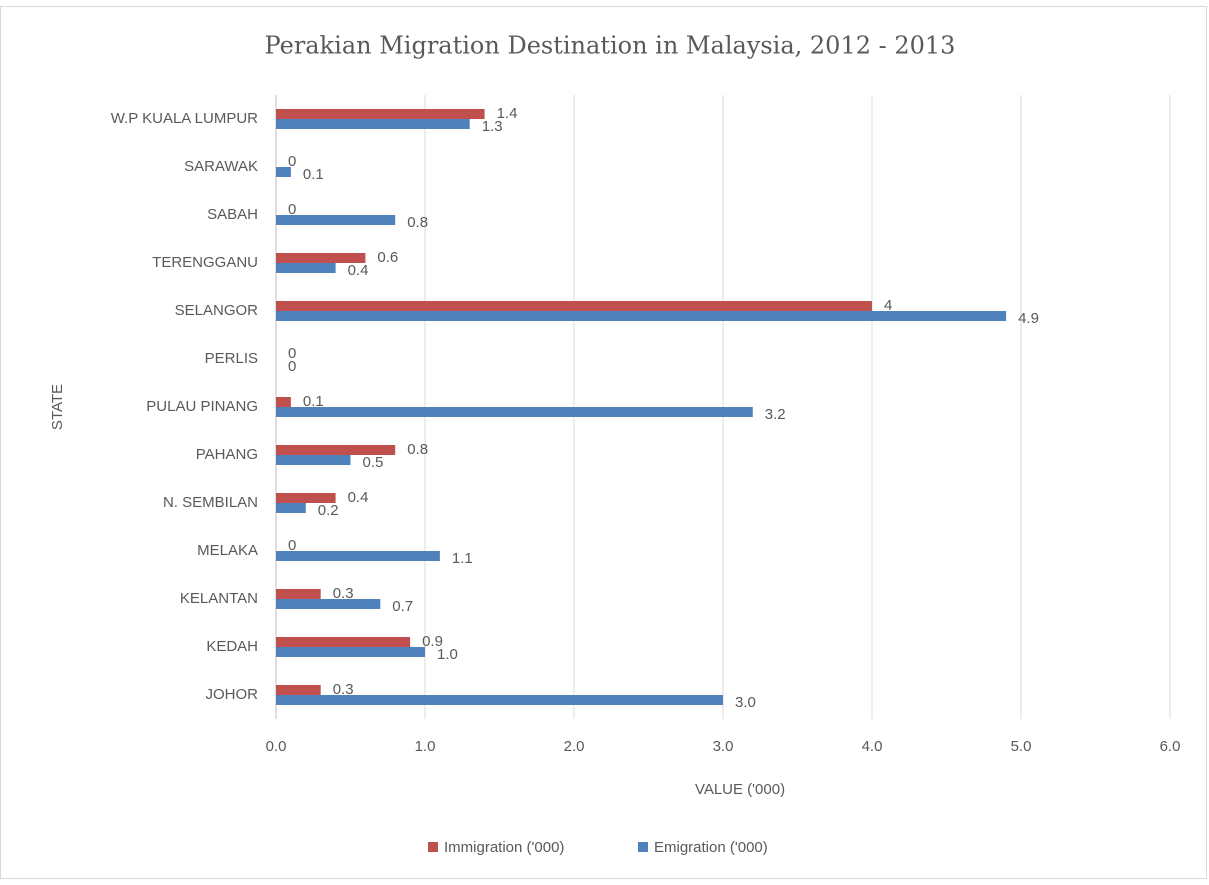 This screenshot has height=885, width=1209. What do you see at coordinates (387, 257) in the screenshot?
I see `data-label: 0.6` at bounding box center [387, 257].